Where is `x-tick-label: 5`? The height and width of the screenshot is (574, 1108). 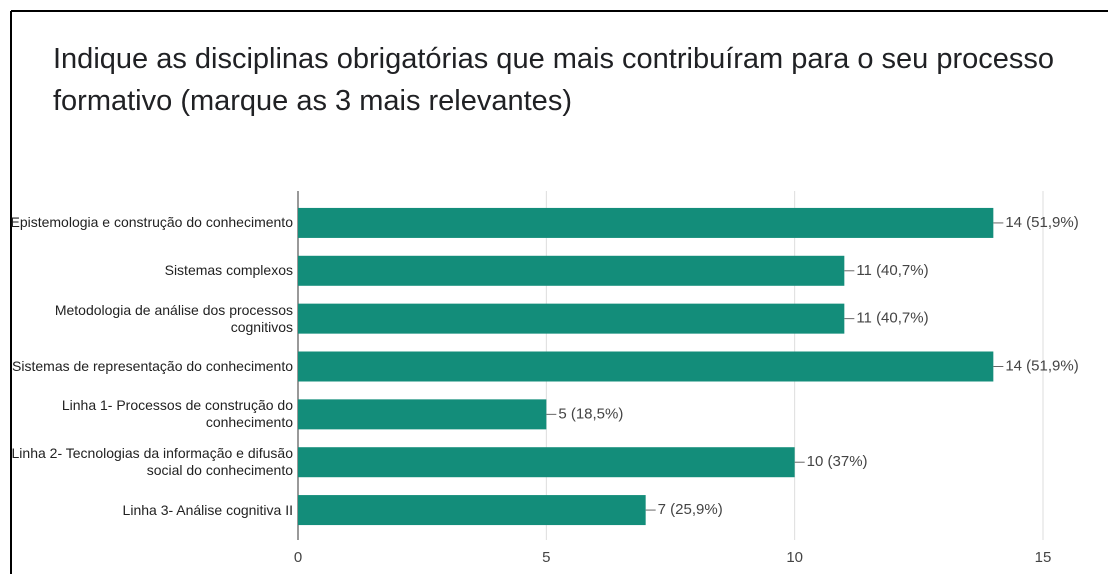
x-tick-label: 5 is located at coordinates (546, 557).